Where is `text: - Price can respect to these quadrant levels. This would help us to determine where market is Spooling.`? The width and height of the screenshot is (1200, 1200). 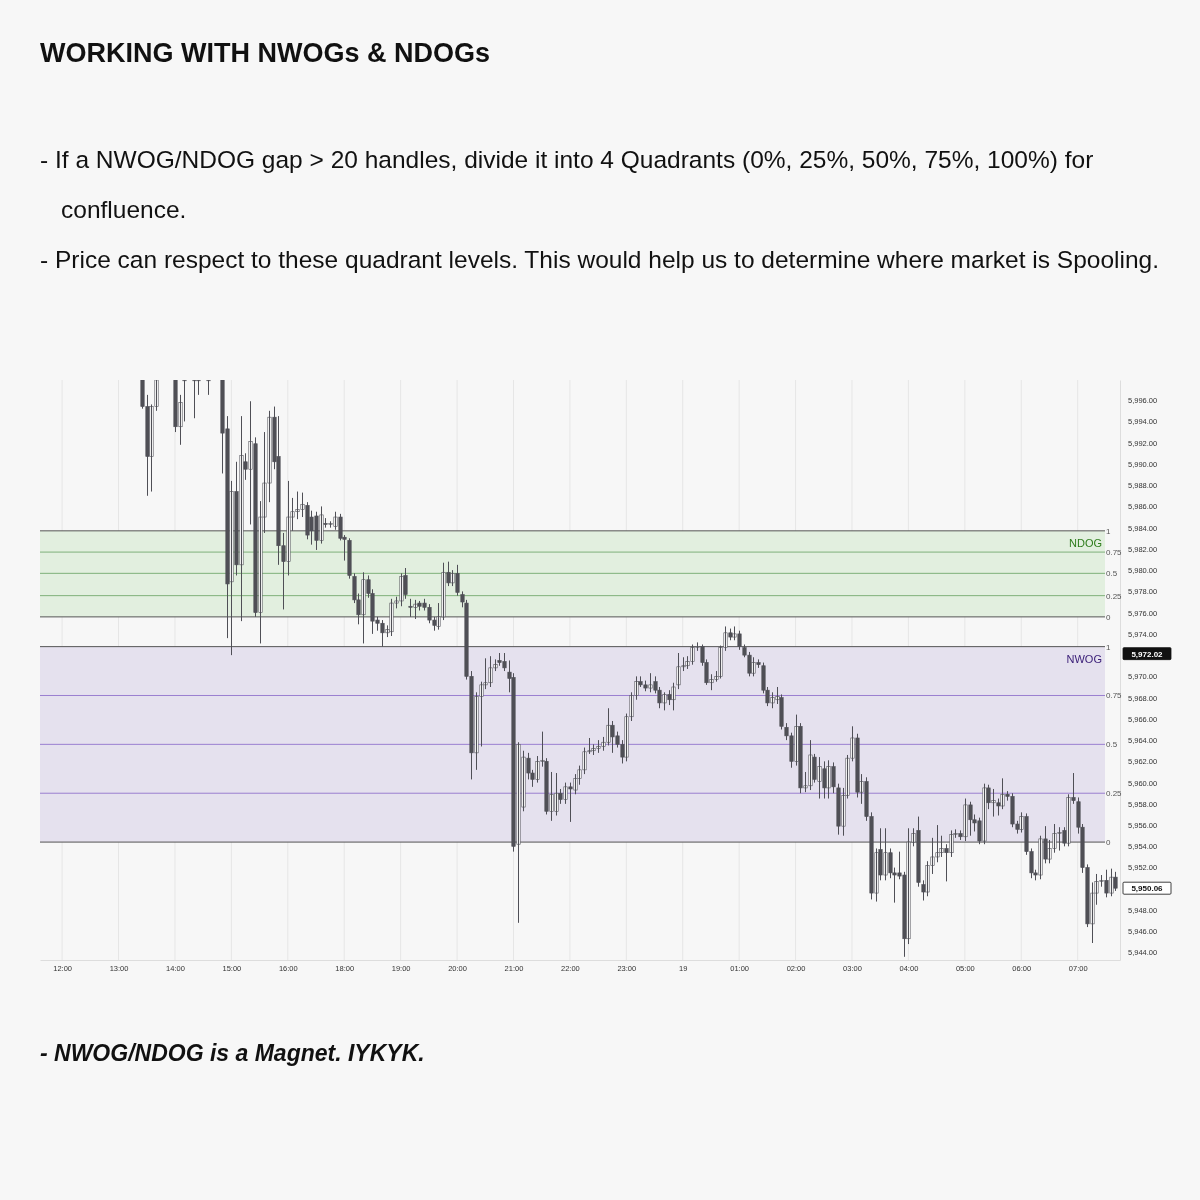
text: - Price can respect to these quadrant levels. This would help us to determine where market is Spooling. is located at coordinates (600, 260).